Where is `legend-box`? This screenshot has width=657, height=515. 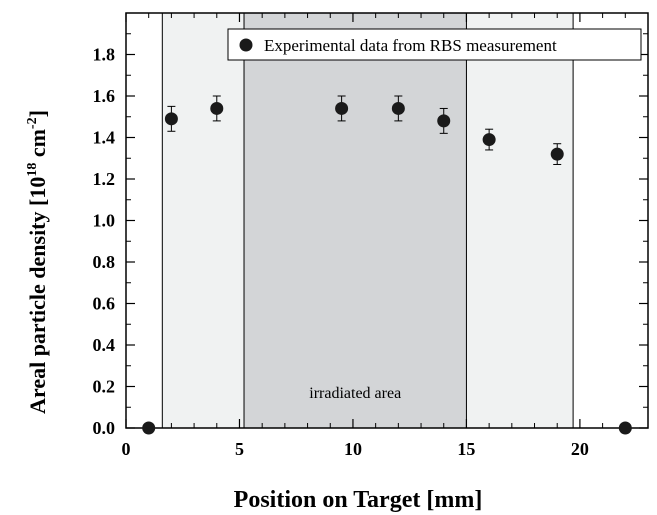 legend-box is located at coordinates (434, 44).